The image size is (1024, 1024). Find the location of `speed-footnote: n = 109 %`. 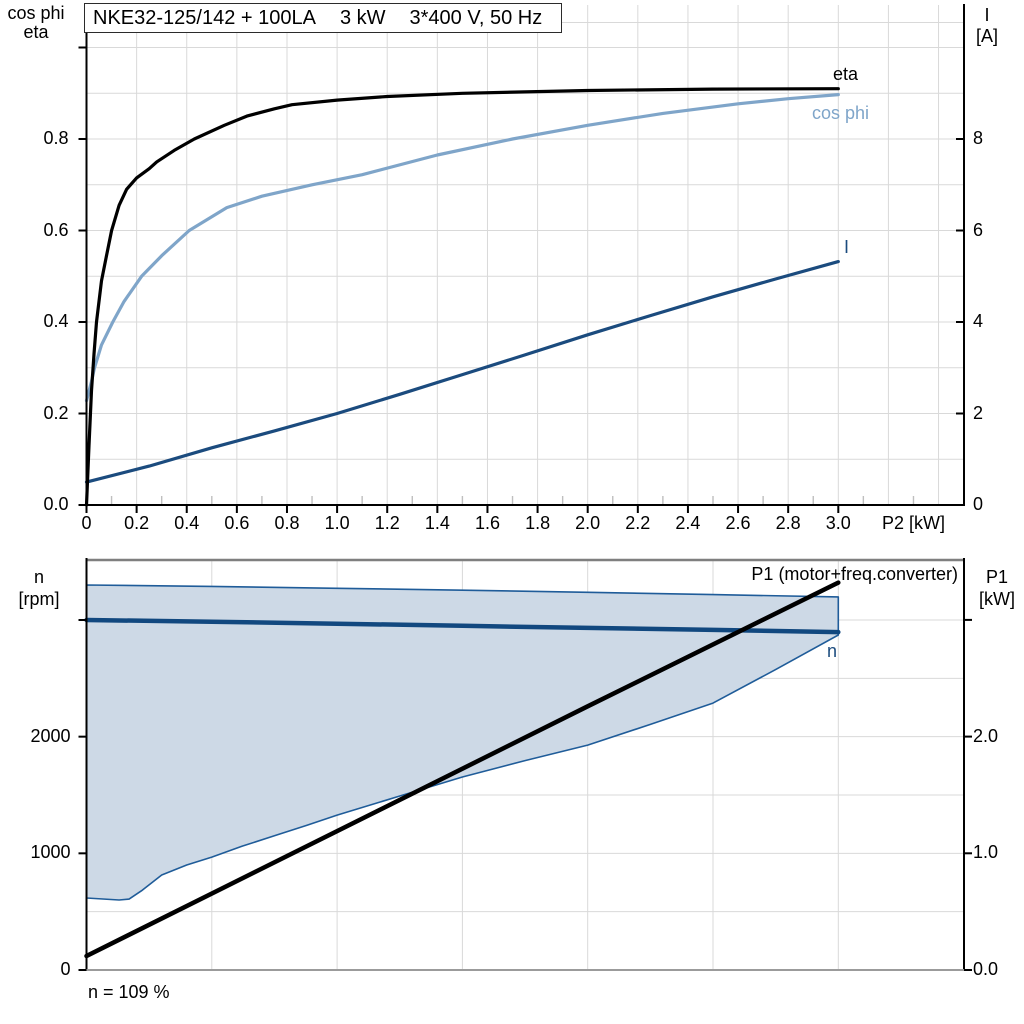

speed-footnote: n = 109 % is located at coordinates (129, 992).